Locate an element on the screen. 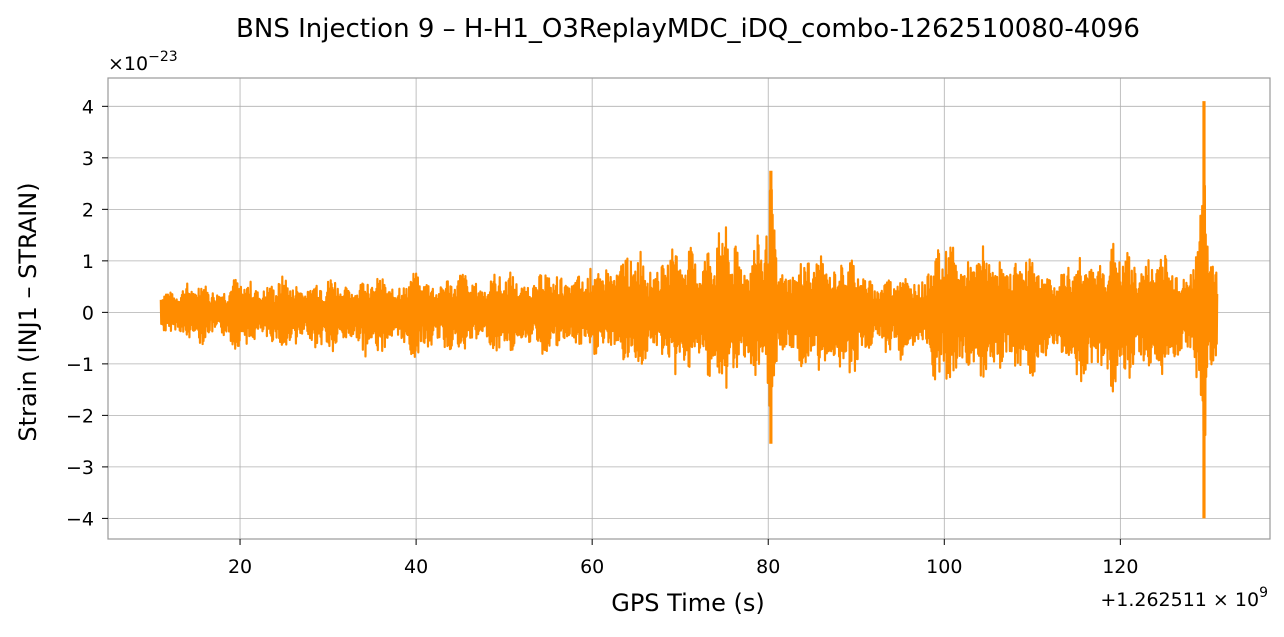 The image size is (1284, 637). y-tick-label: 2 is located at coordinates (88, 210).